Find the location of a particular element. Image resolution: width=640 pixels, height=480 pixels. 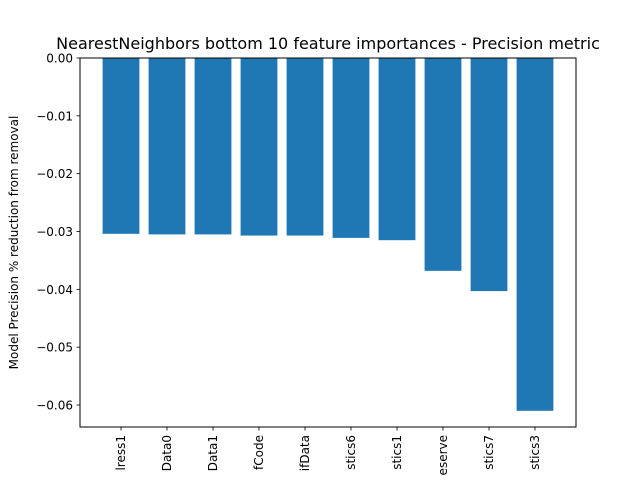

y-tick-label-5: −0.05 is located at coordinates (54, 348).